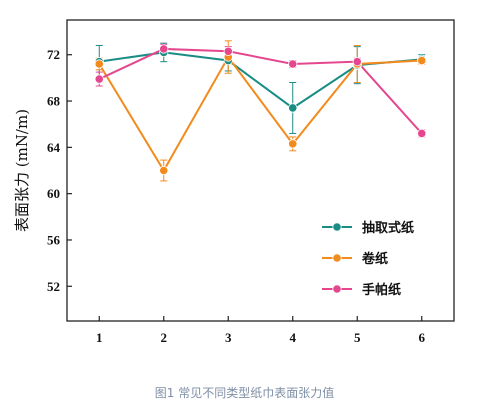  I want to click on x-tick-label: 3, so click(228, 337).